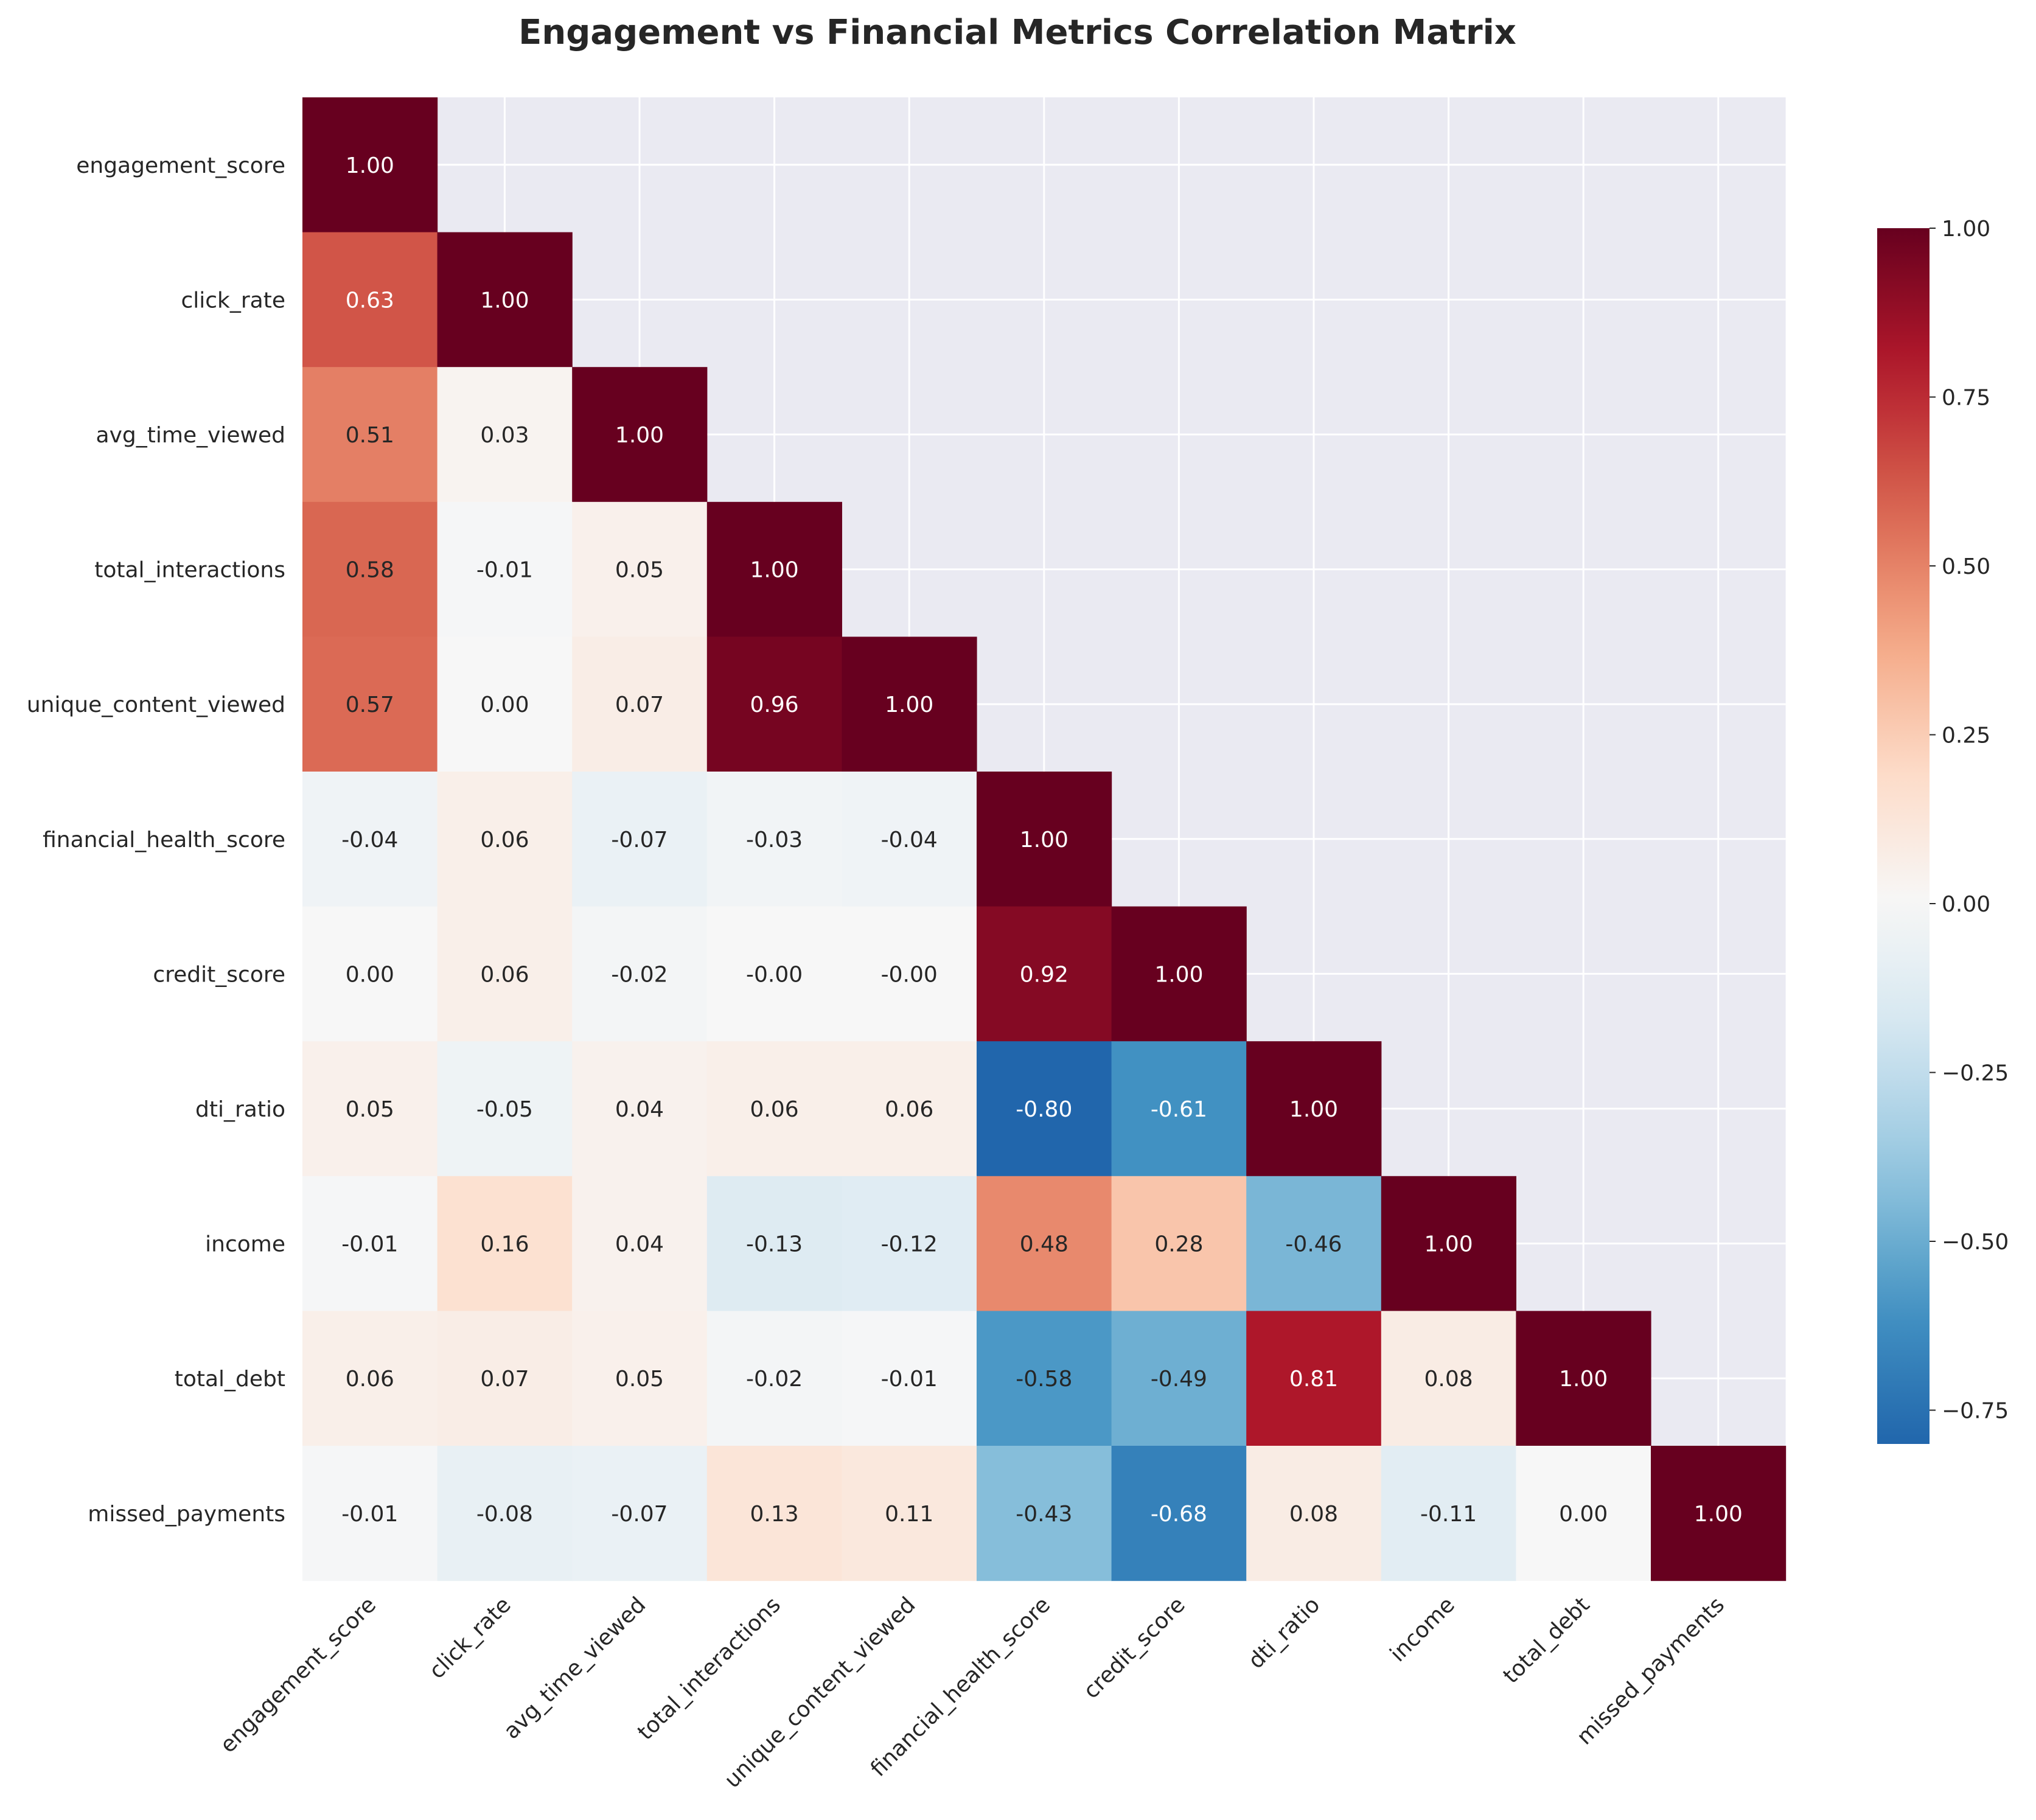  I want to click on colorbar: 1.00 0.75 0.50 0.25 0.00 −0.25 −0.50 −0.75, so click(1943, 830).